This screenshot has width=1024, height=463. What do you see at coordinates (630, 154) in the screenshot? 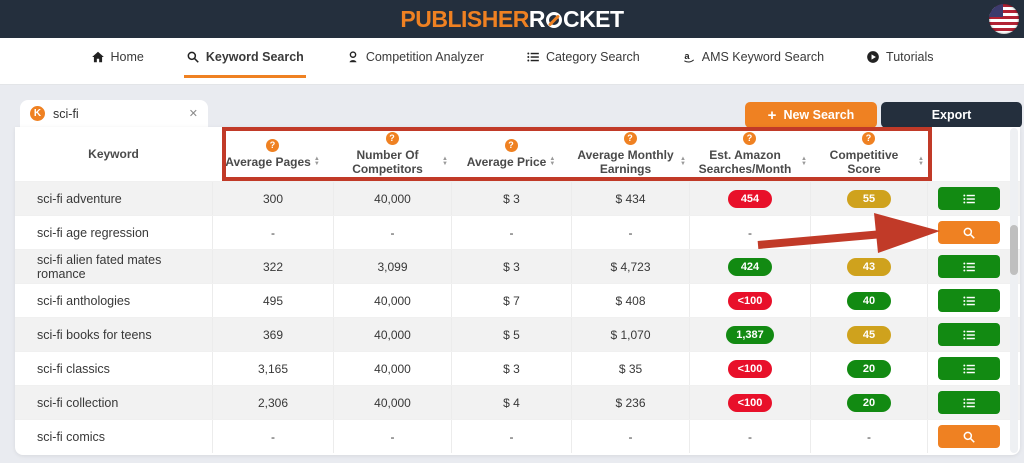
I see `column-header-average-monthly-earnings: ? Average Monthly Earnings ▲ ▼` at bounding box center [630, 154].